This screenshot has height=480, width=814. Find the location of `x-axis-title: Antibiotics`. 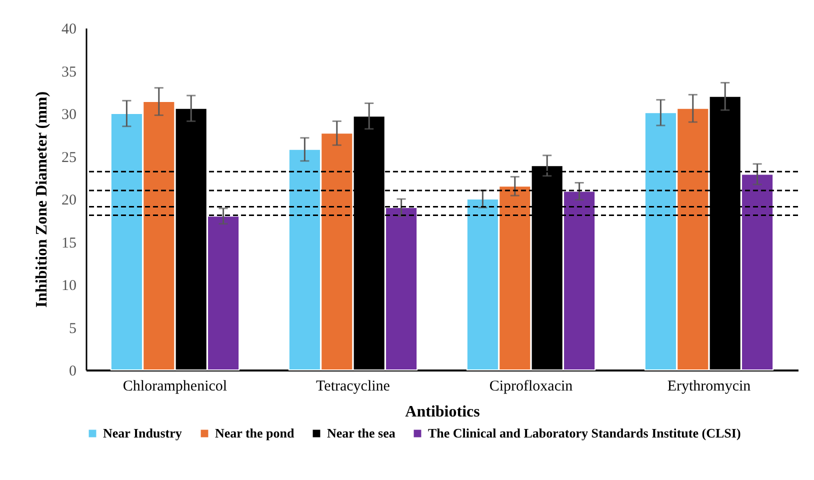

x-axis-title: Antibiotics is located at coordinates (442, 412).